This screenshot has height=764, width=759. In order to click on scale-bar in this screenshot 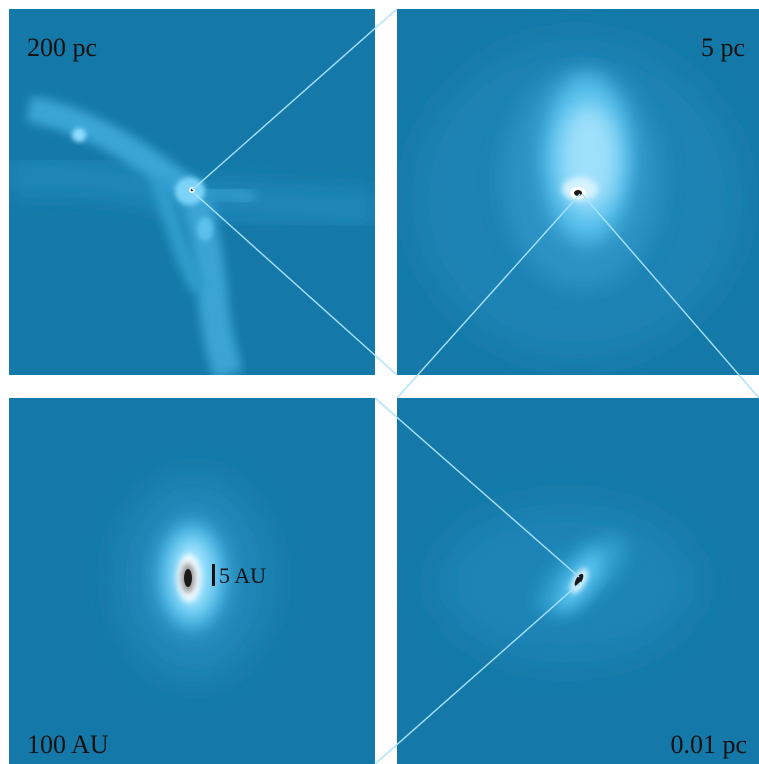, I will do `click(213, 575)`.